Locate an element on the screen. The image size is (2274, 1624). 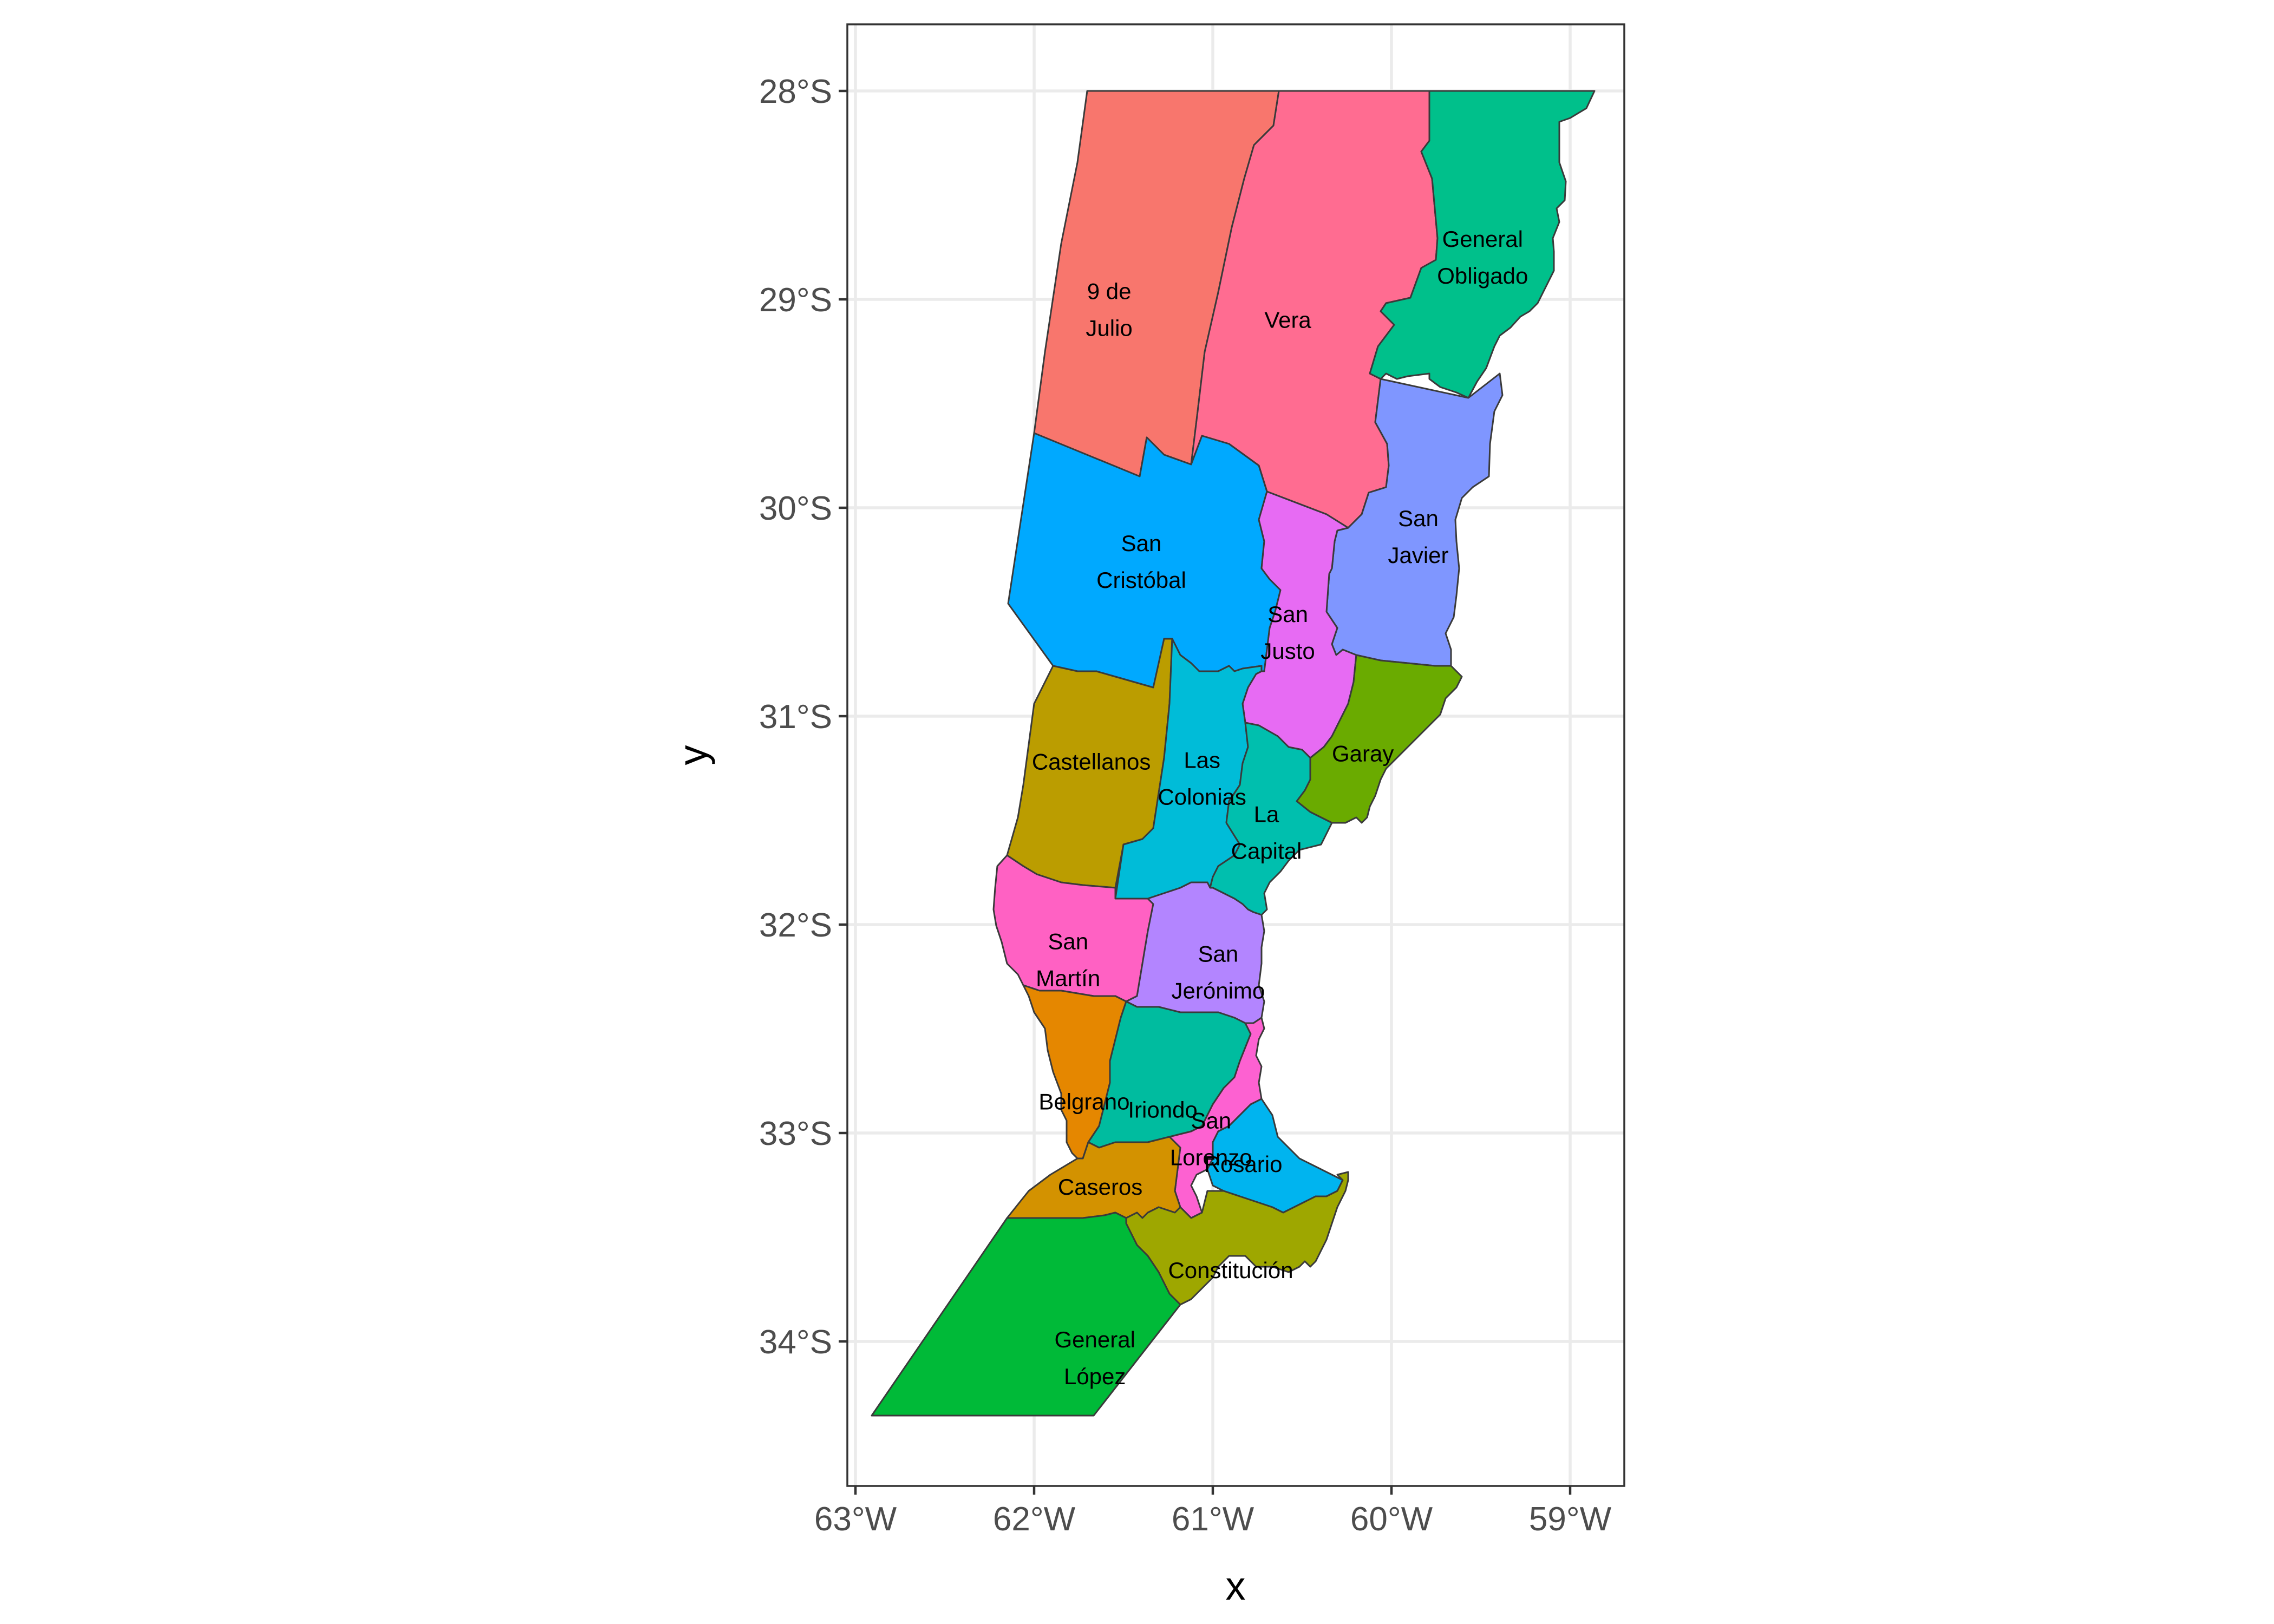
district-label-rosario: Rosario is located at coordinates (1243, 1164).